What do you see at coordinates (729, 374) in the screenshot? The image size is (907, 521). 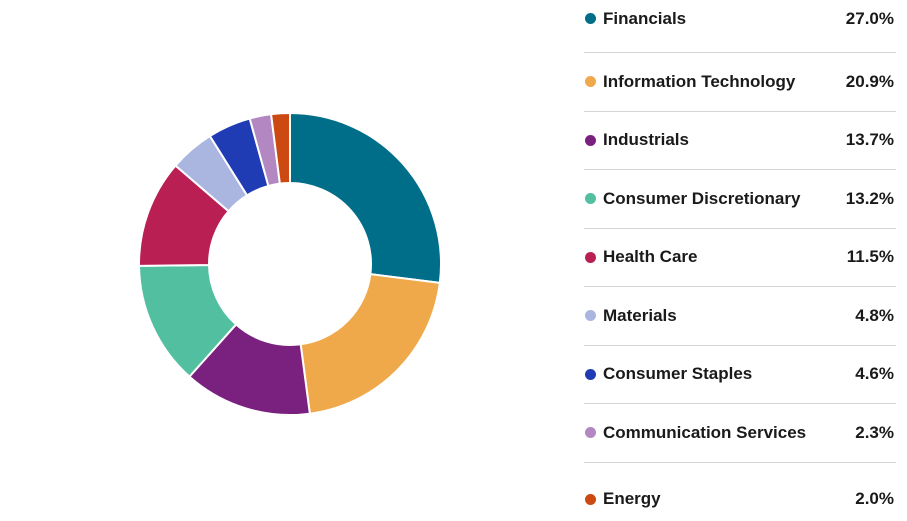 I see `legend-label: Consumer Staples` at bounding box center [729, 374].